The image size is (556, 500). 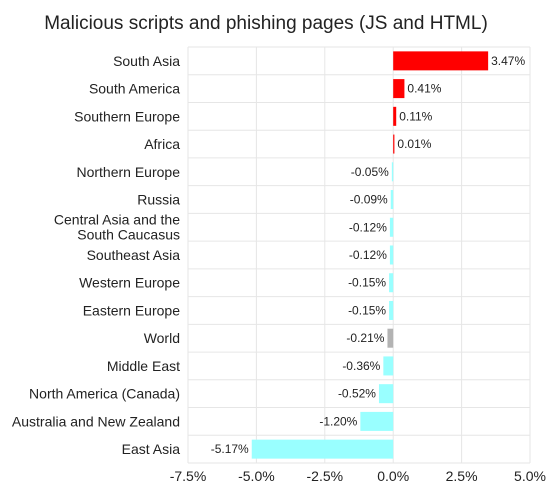 I want to click on category-label: Africa, so click(x=162, y=144).